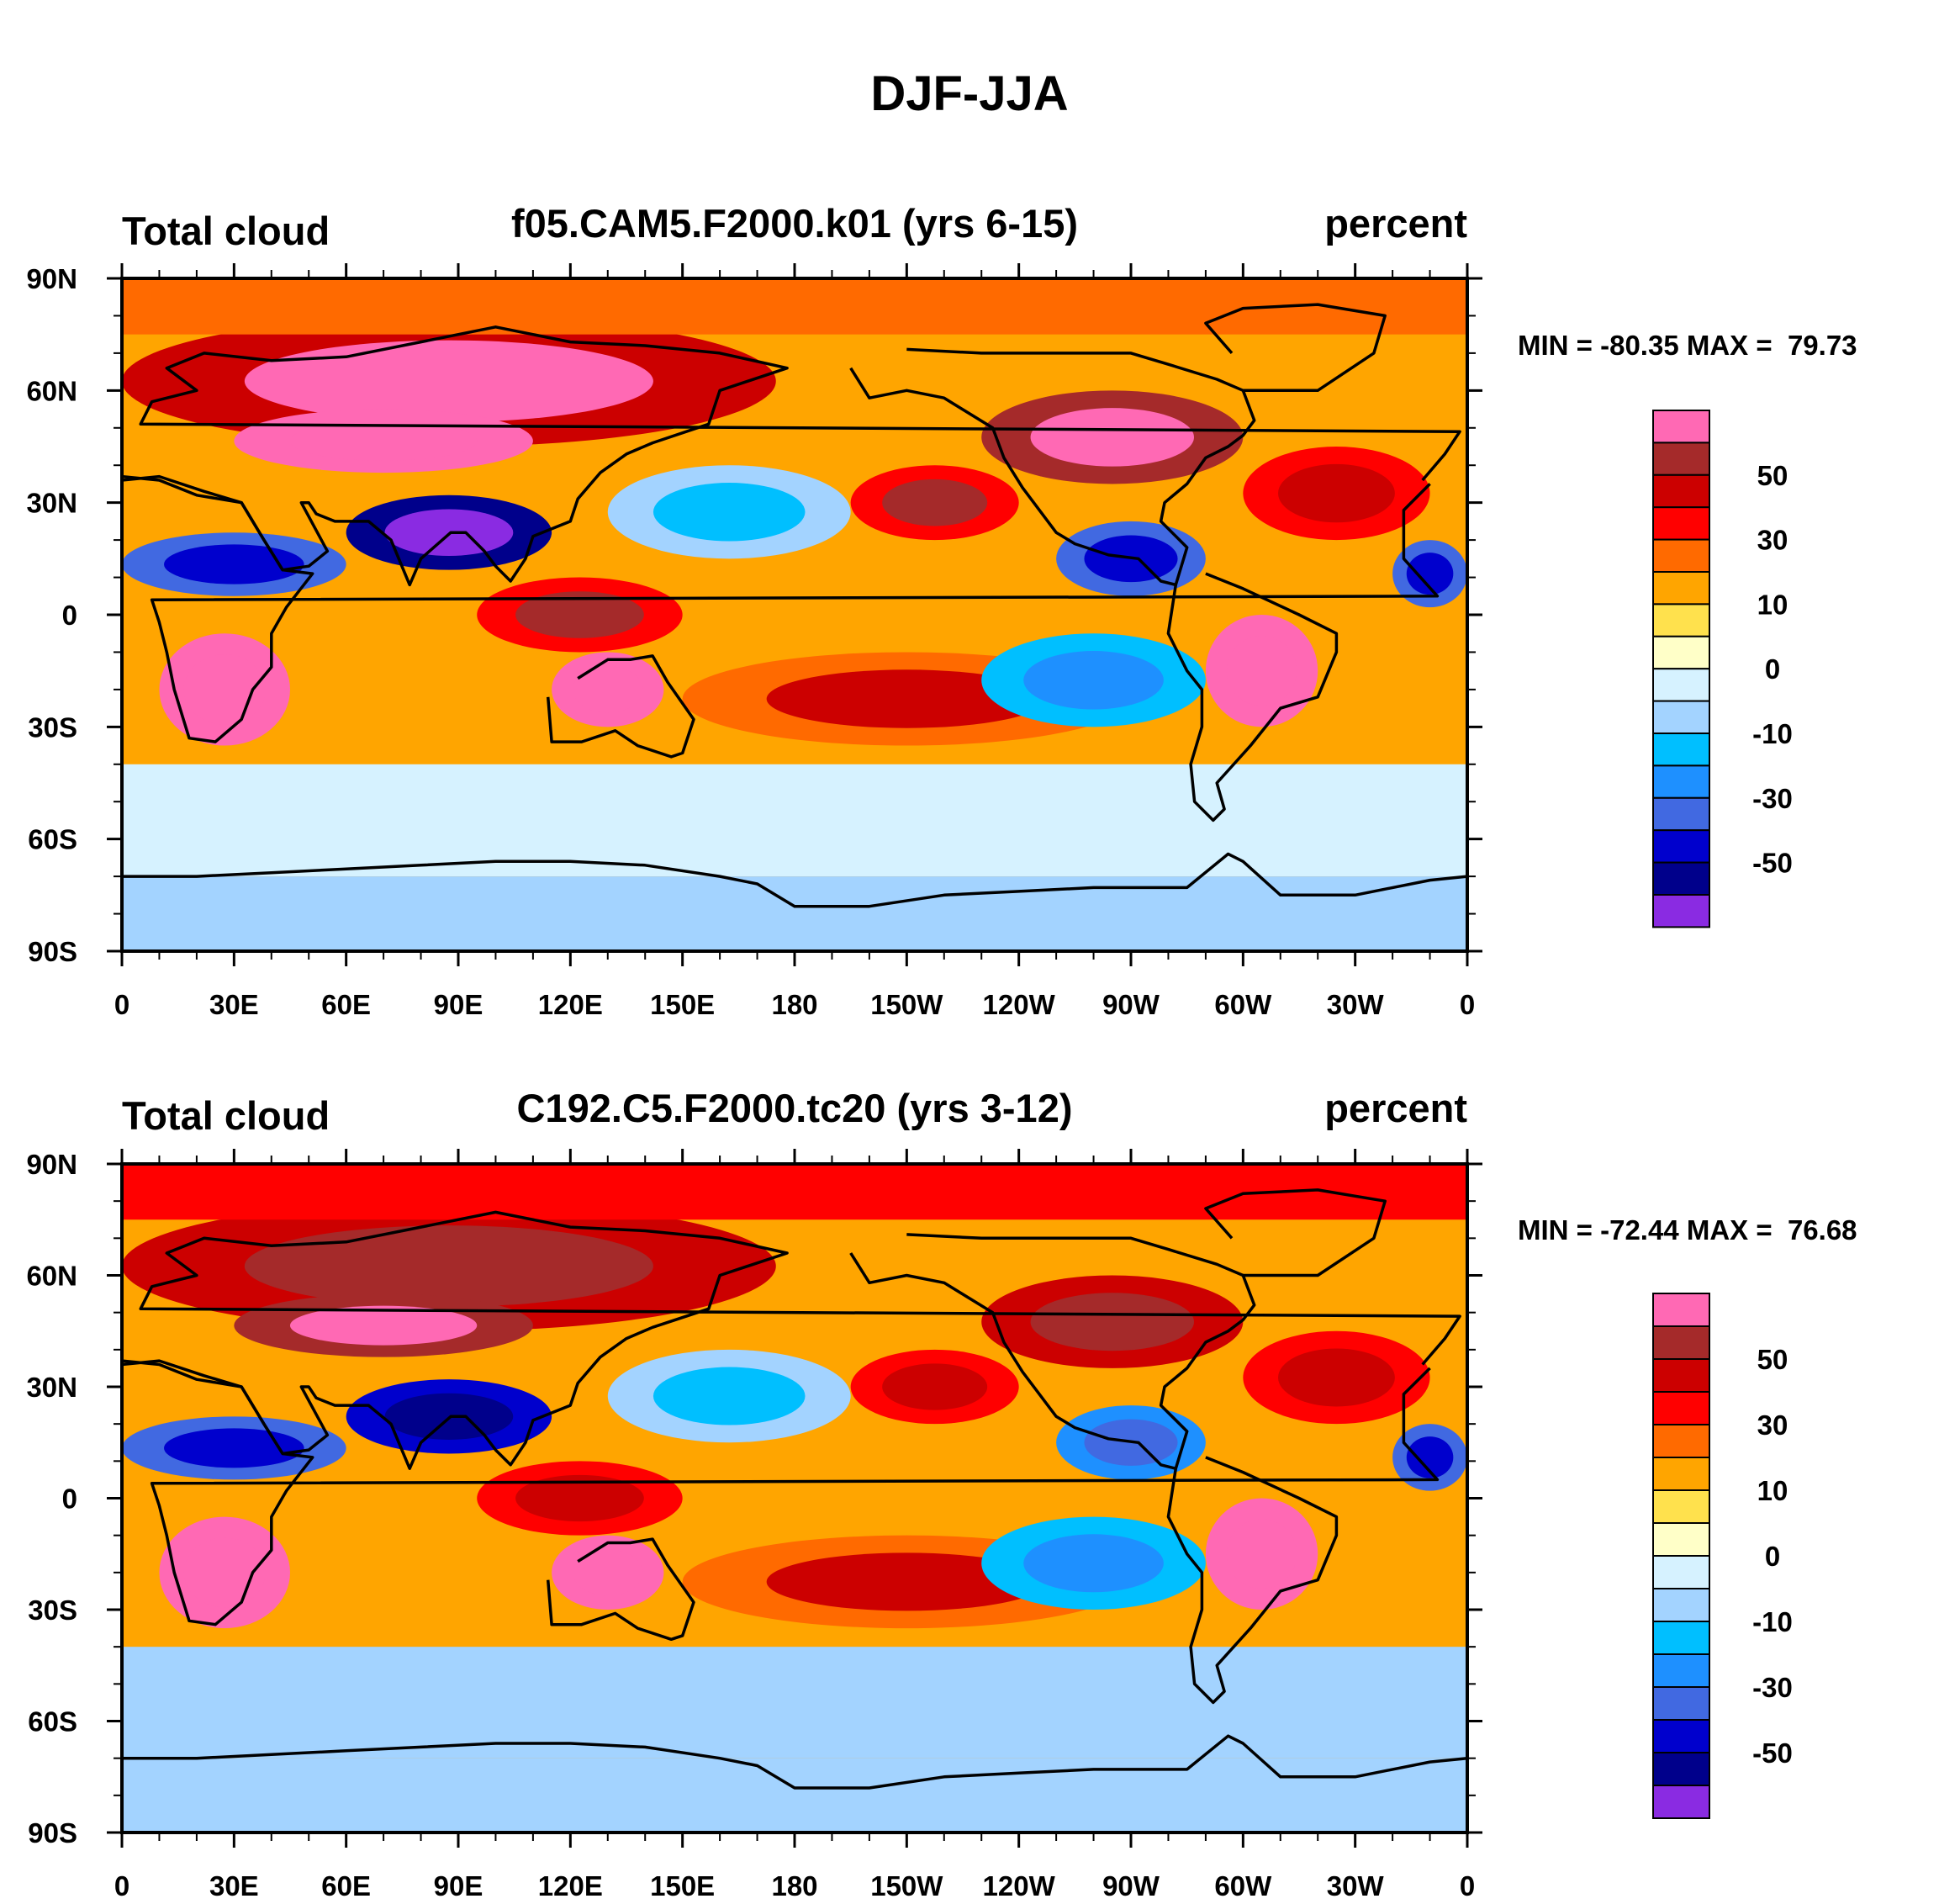  I want to click on panel-2-ytick-label-6: 90S, so click(52, 1832).